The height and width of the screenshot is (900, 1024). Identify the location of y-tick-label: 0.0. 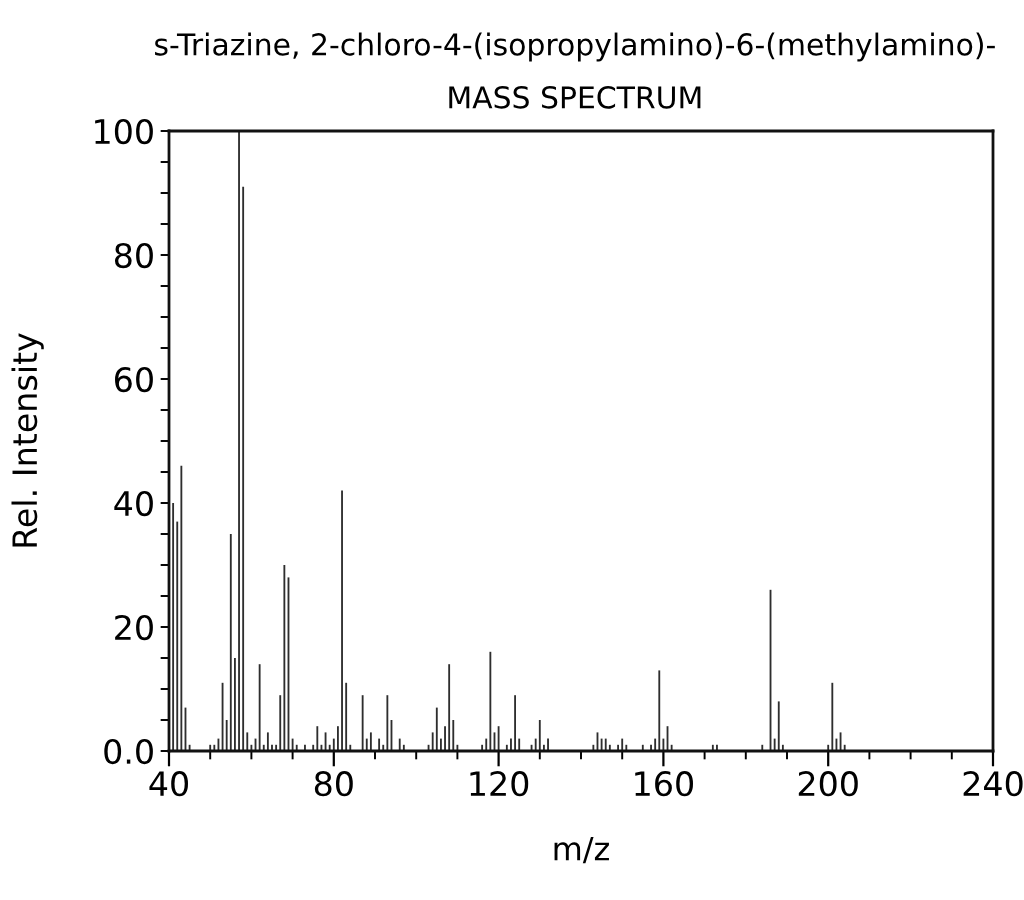
(128, 751).